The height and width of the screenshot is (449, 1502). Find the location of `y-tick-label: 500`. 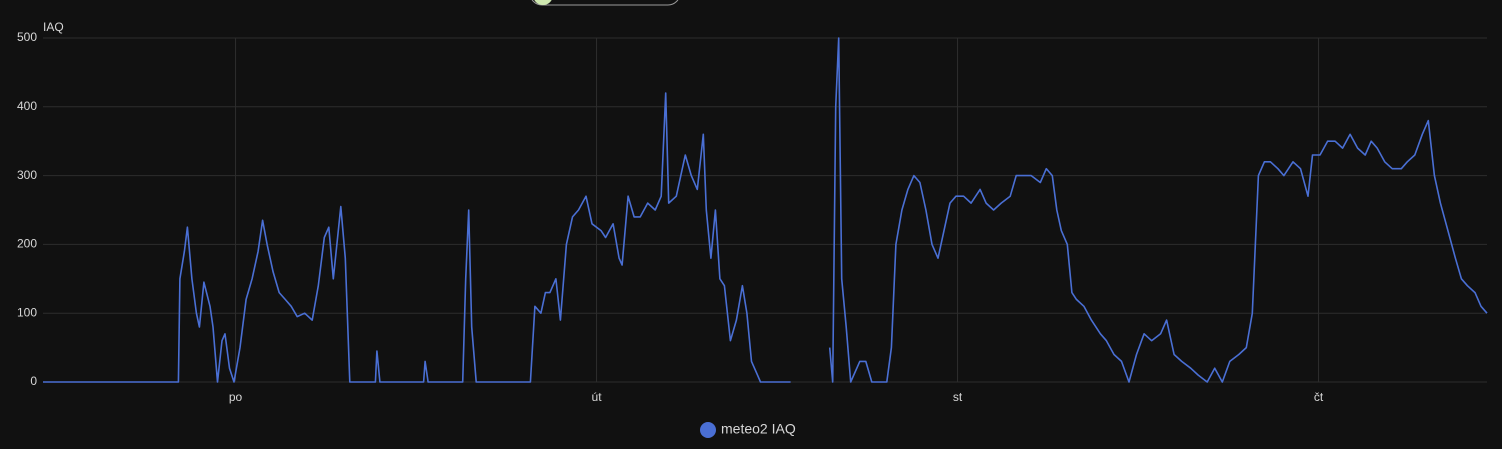

y-tick-label: 500 is located at coordinates (27, 37).